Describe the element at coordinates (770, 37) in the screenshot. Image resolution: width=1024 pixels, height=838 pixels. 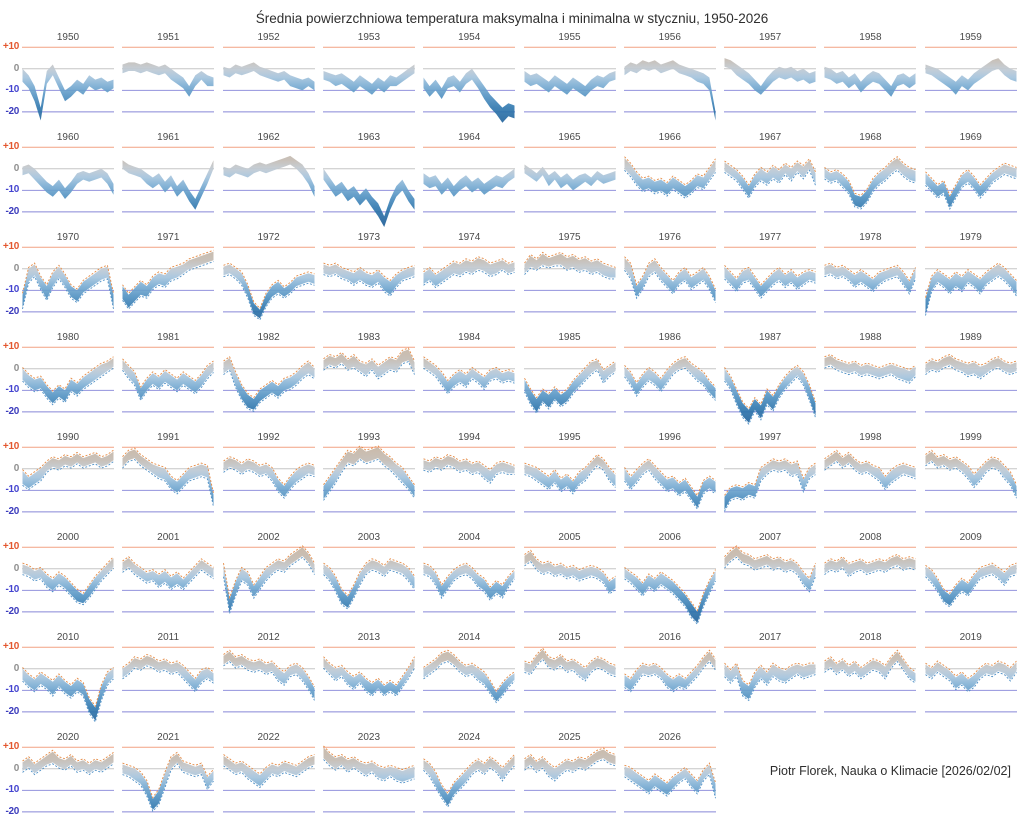
I see `year-label: 1957` at that location.